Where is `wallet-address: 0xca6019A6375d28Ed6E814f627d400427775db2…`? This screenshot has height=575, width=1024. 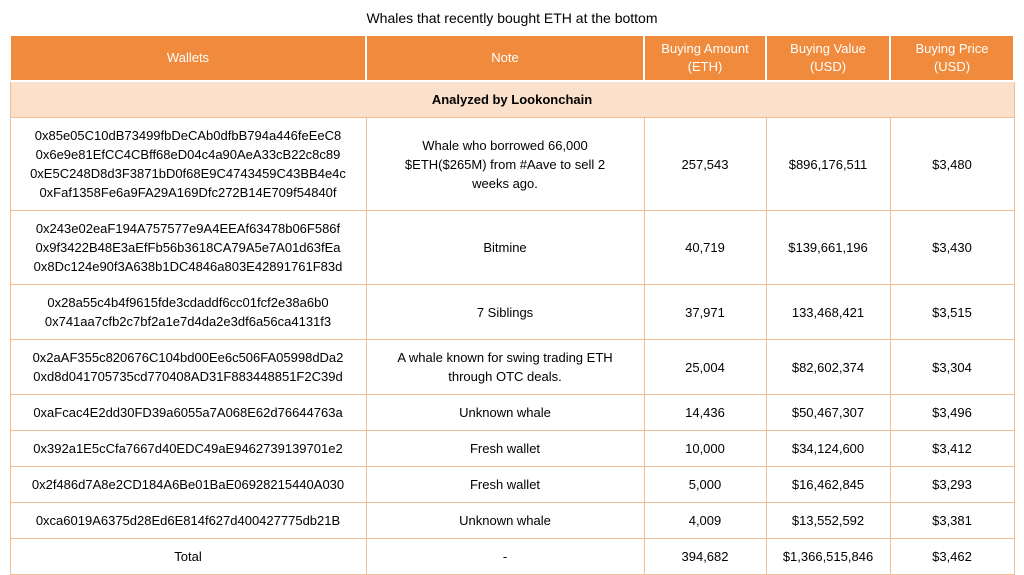 wallet-address: 0xca6019A6375d28Ed6E814f627d400427775db2… is located at coordinates (188, 520).